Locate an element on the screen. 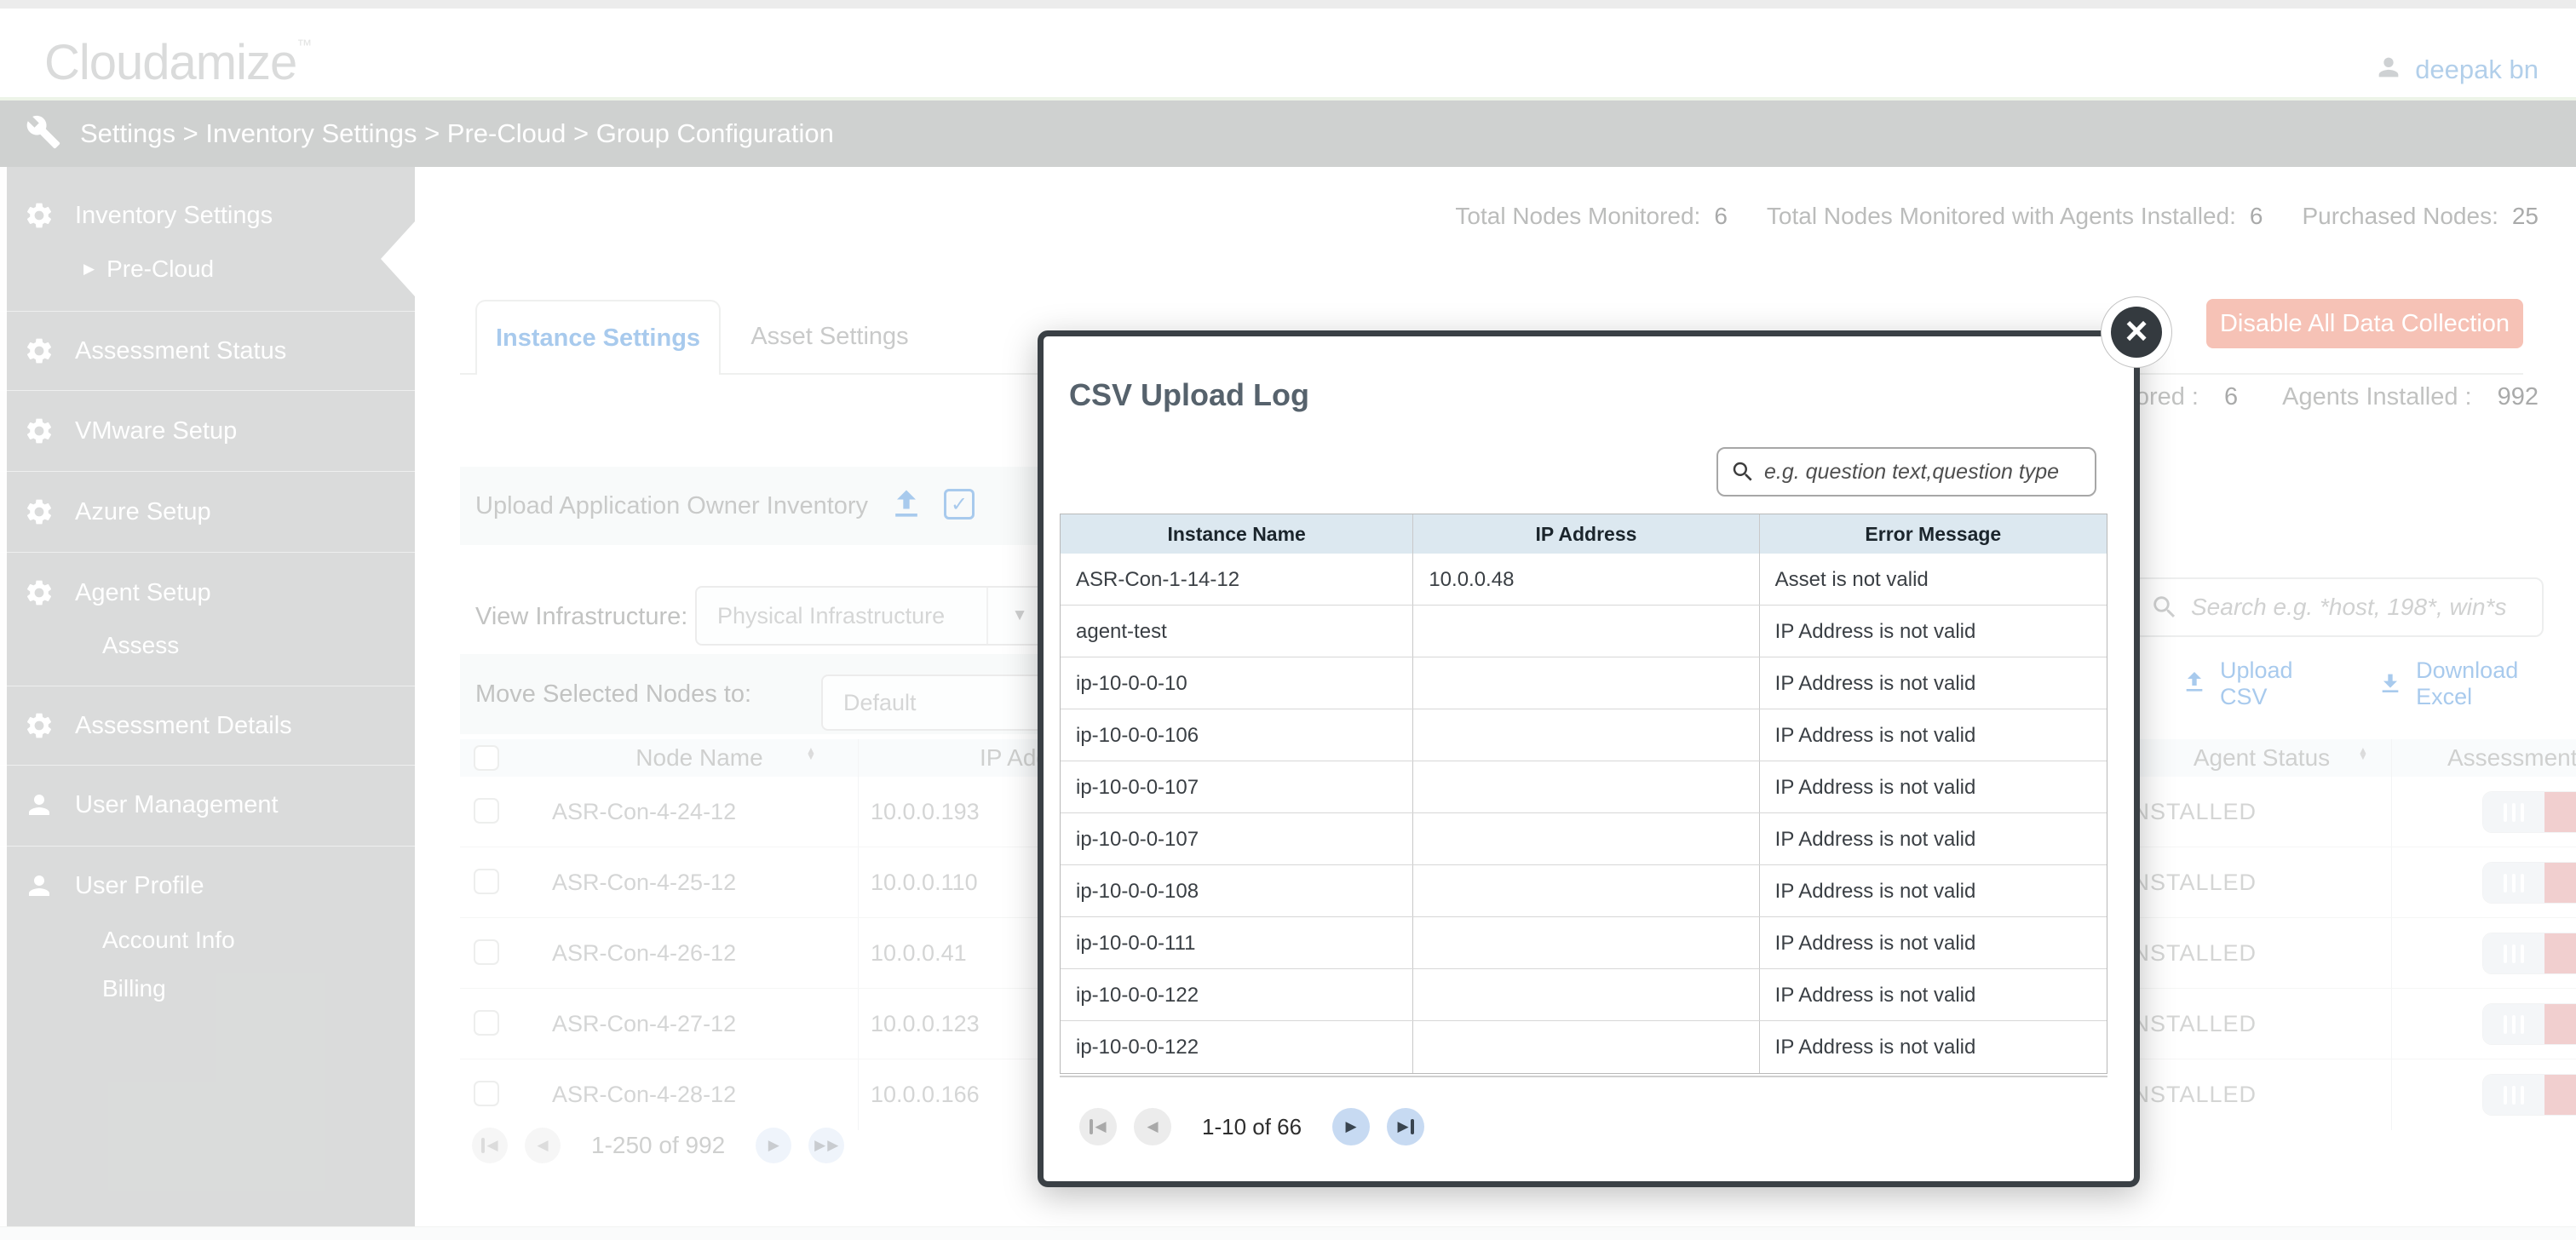  cell-instance-name: ip-10-0-0-108 is located at coordinates (1238, 890).